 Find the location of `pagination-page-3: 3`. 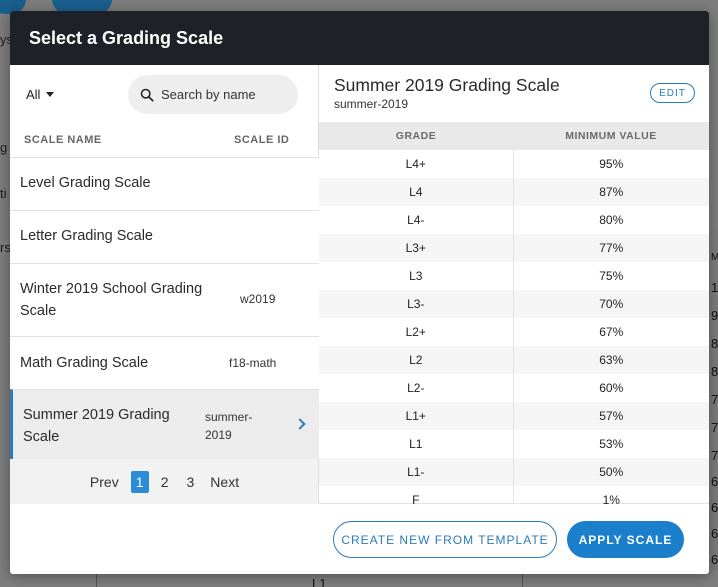

pagination-page-3: 3 is located at coordinates (190, 482).